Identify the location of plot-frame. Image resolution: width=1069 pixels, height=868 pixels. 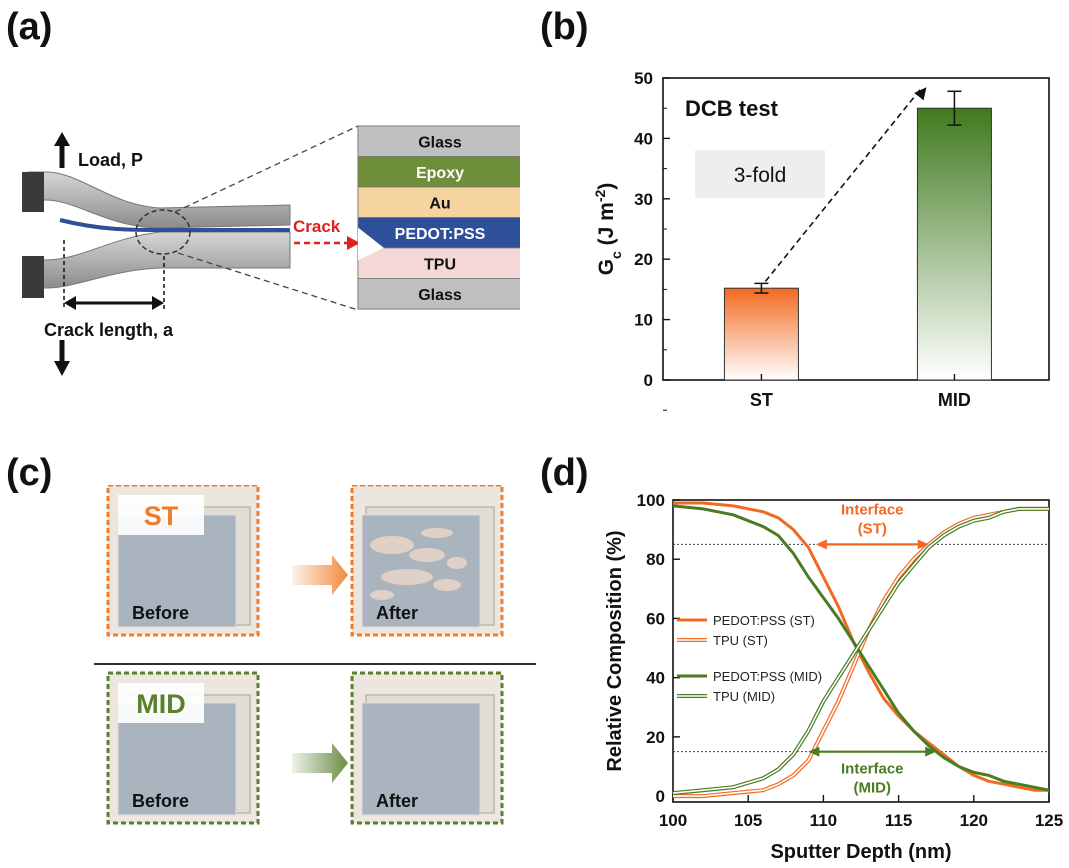
(861, 651).